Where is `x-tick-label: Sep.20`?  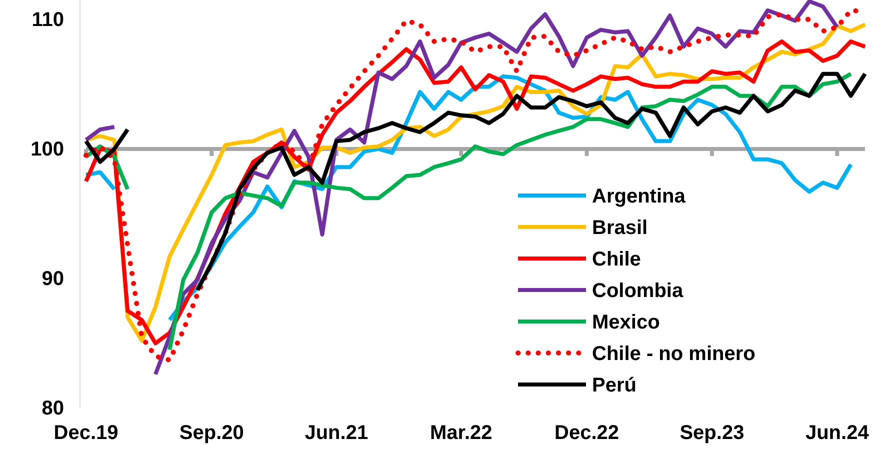
x-tick-label: Sep.20 is located at coordinates (211, 433).